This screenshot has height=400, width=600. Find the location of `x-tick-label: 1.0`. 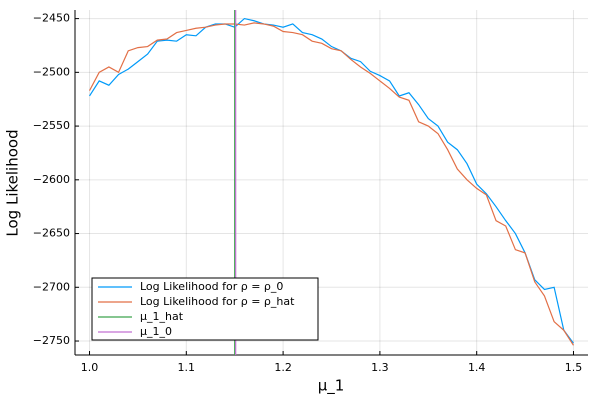

x-tick-label: 1.0 is located at coordinates (90, 367).